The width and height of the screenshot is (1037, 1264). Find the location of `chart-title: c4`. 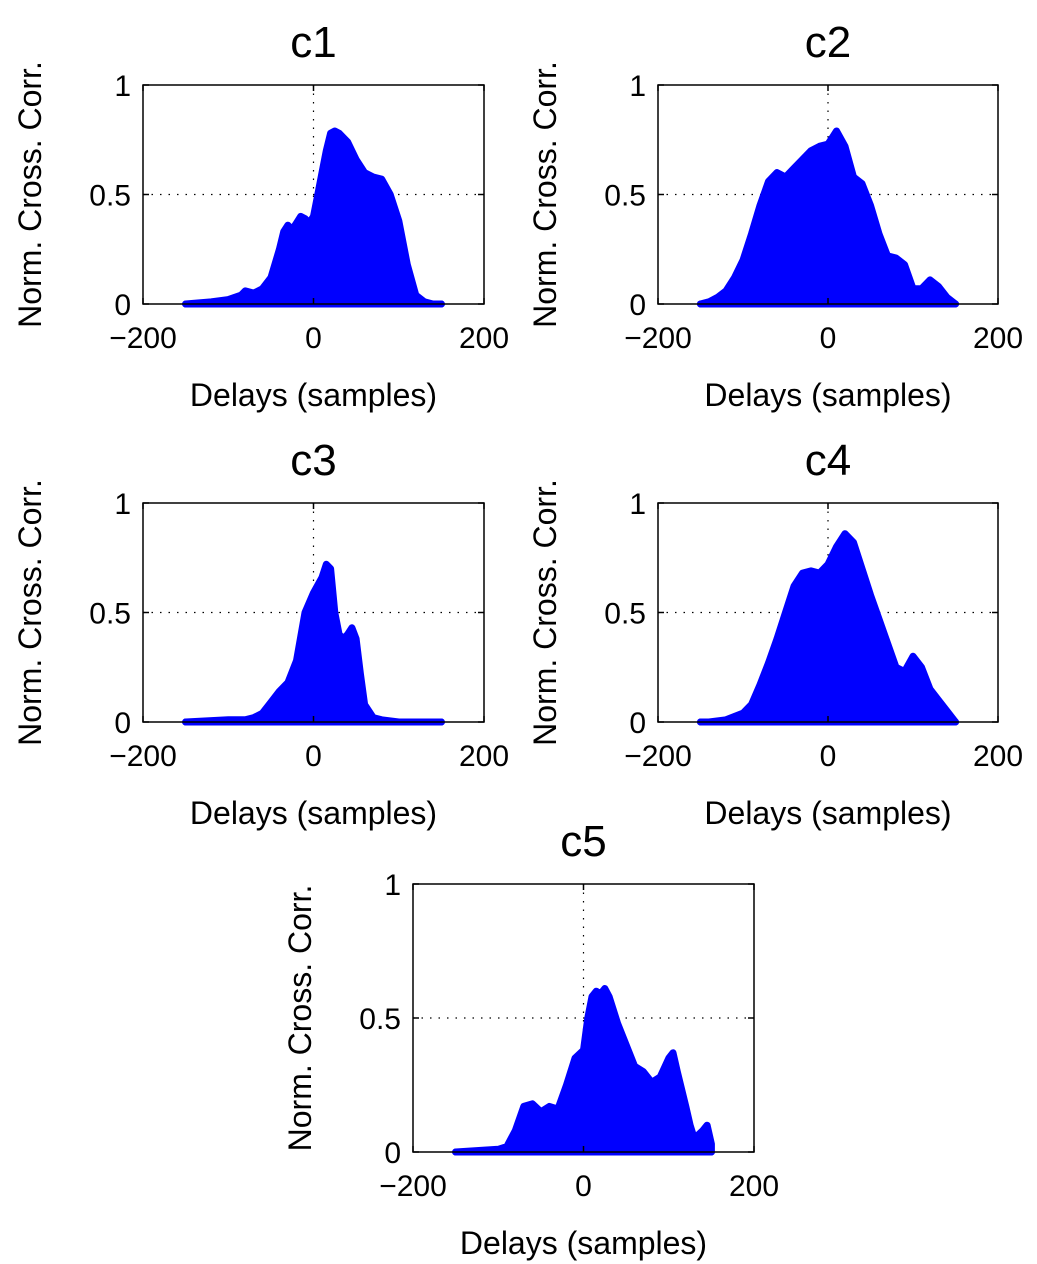

chart-title: c4 is located at coordinates (828, 460).